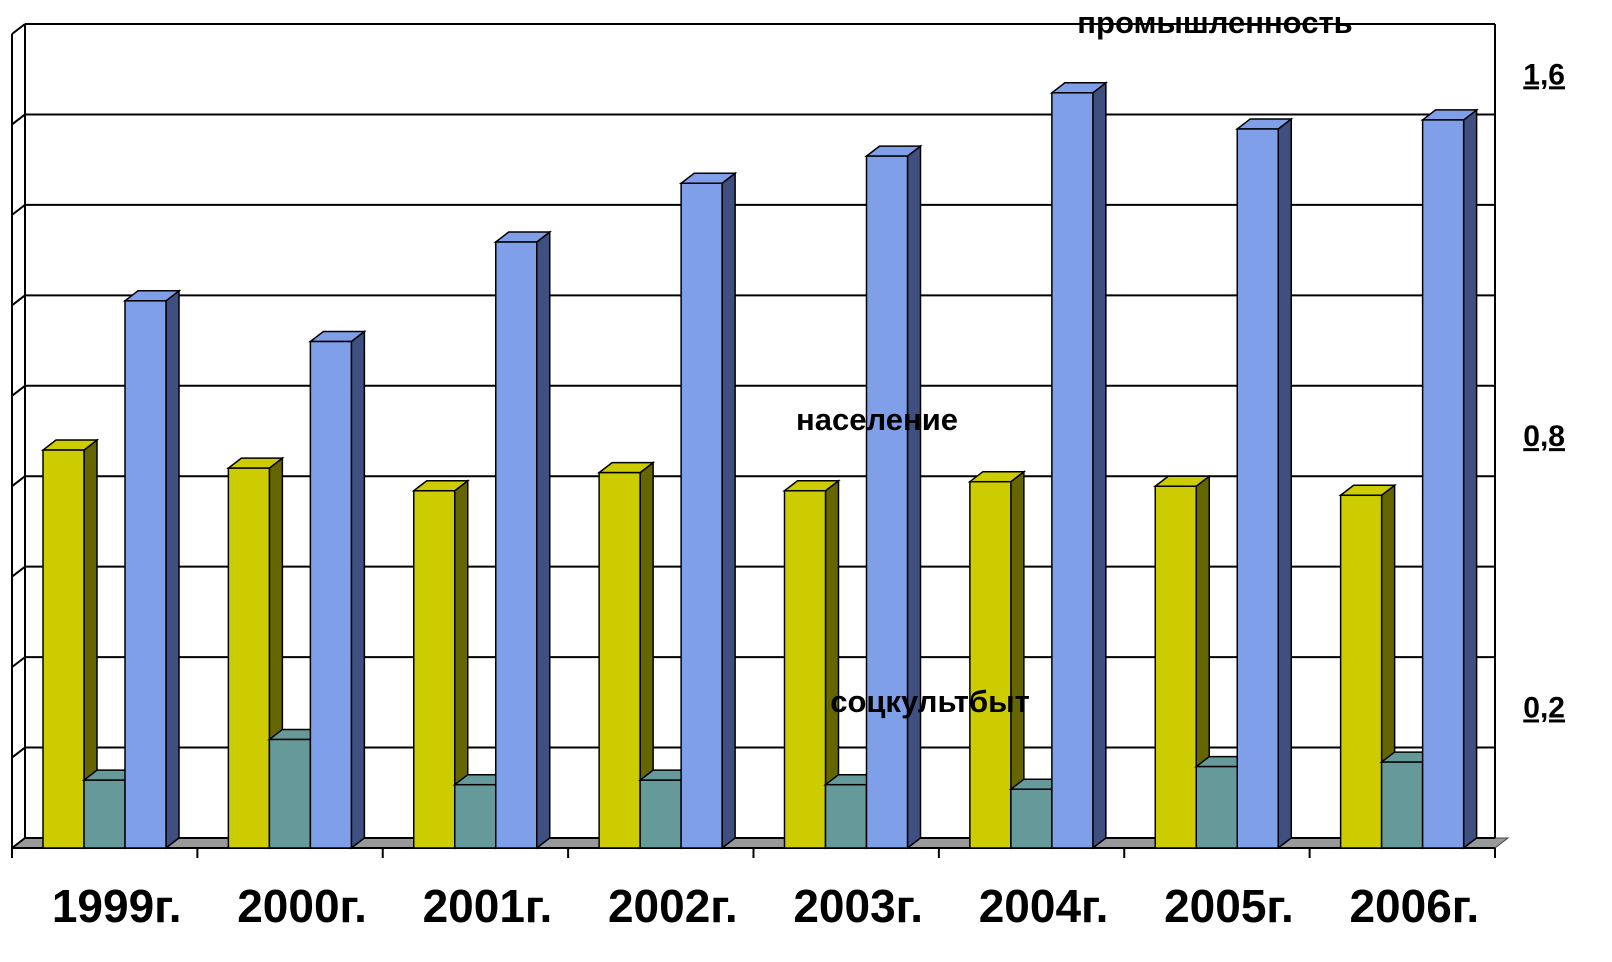 The width and height of the screenshot is (1612, 962). I want to click on y-tick-label: 0,8, so click(1544, 436).